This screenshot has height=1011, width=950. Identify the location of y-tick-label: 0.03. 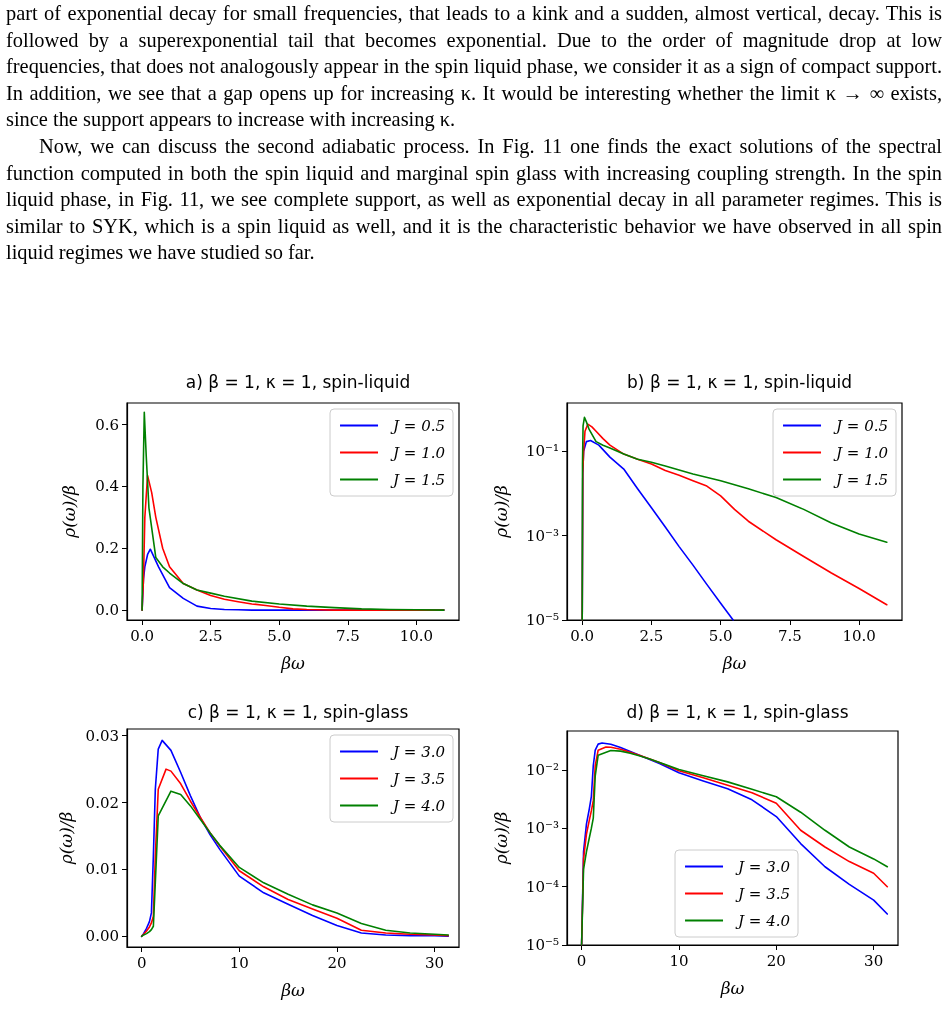
(102, 735).